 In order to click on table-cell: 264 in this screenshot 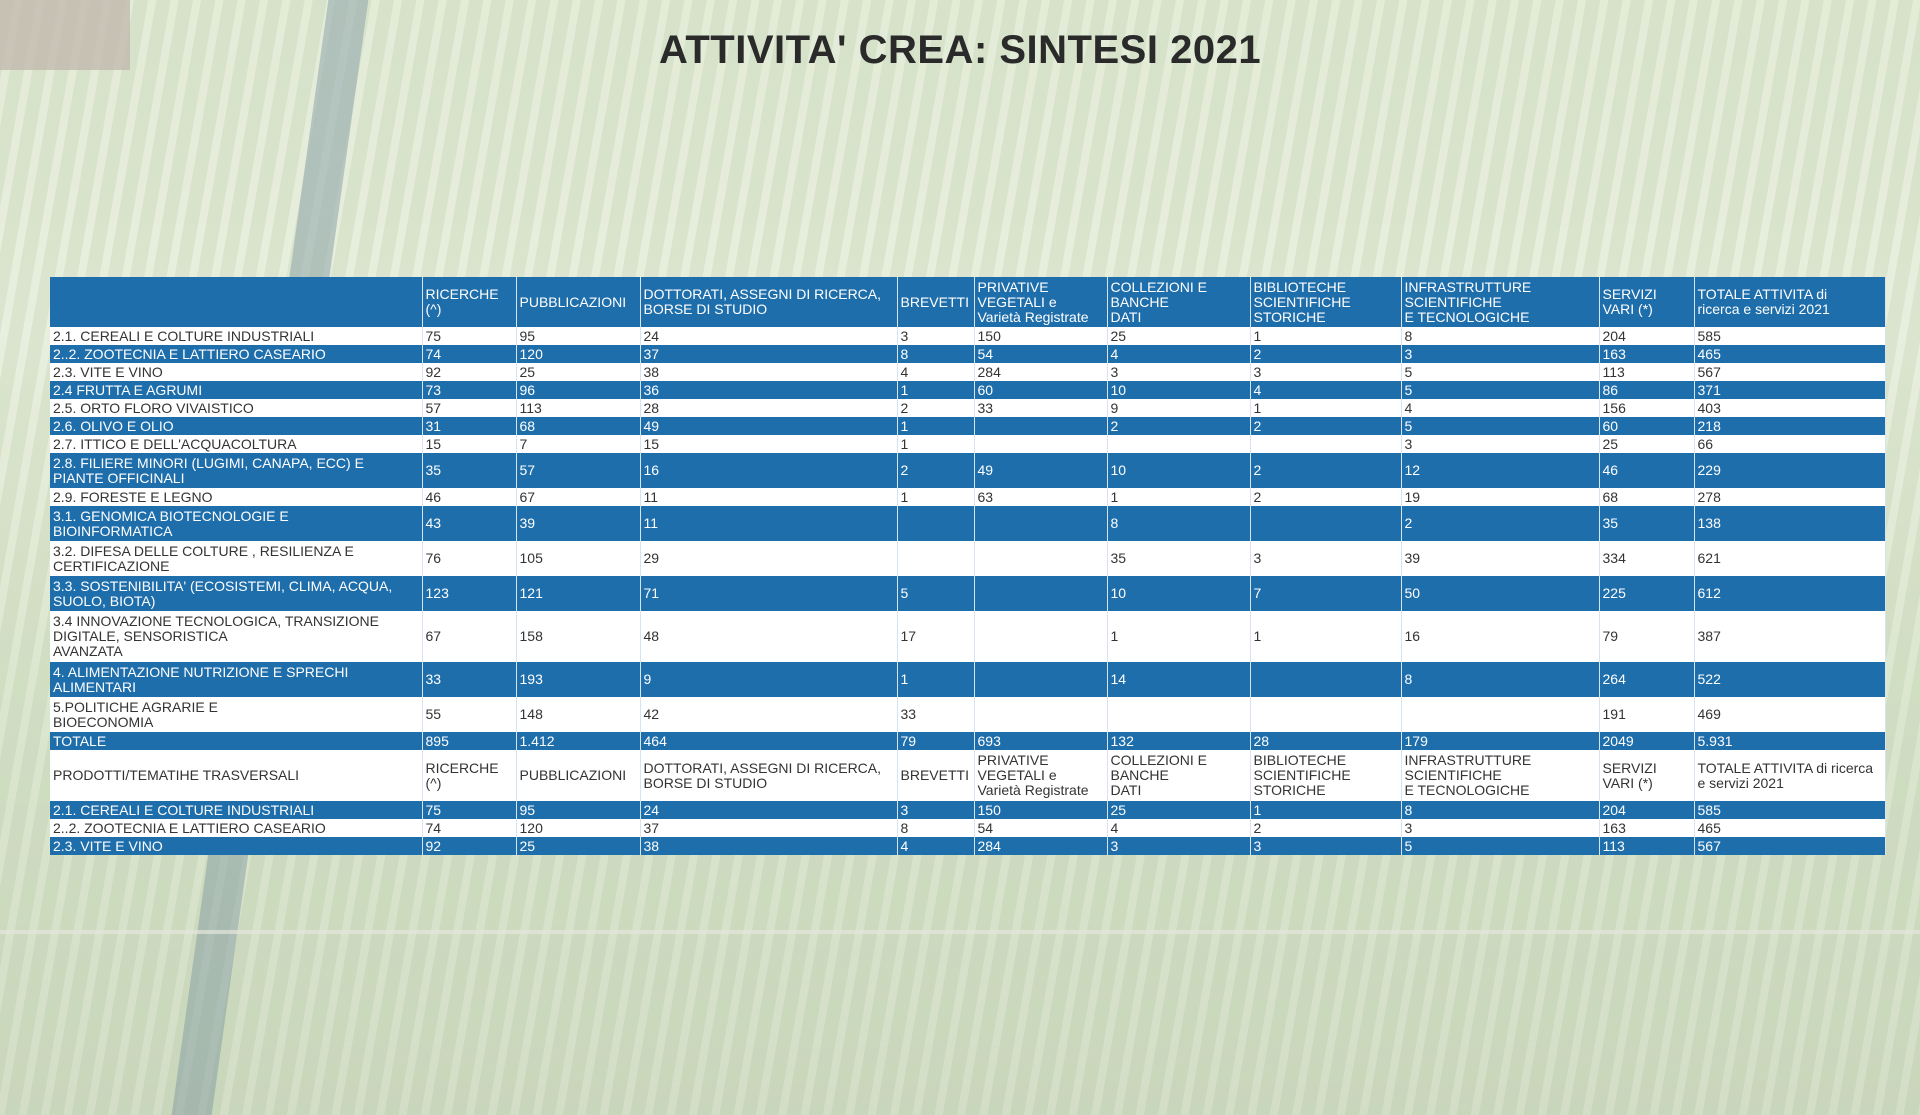, I will do `click(1647, 679)`.